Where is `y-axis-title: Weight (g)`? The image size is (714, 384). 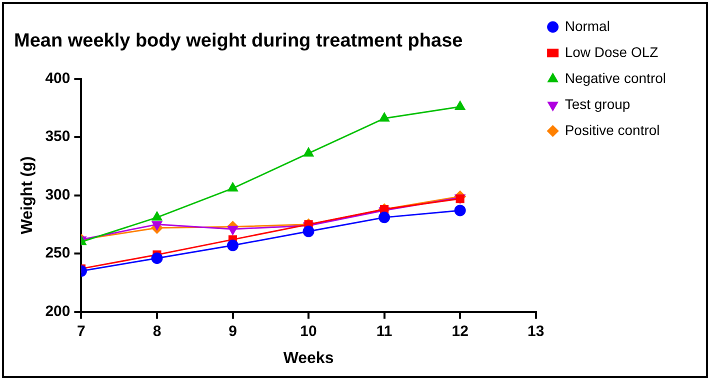 y-axis-title: Weight (g) is located at coordinates (27, 195).